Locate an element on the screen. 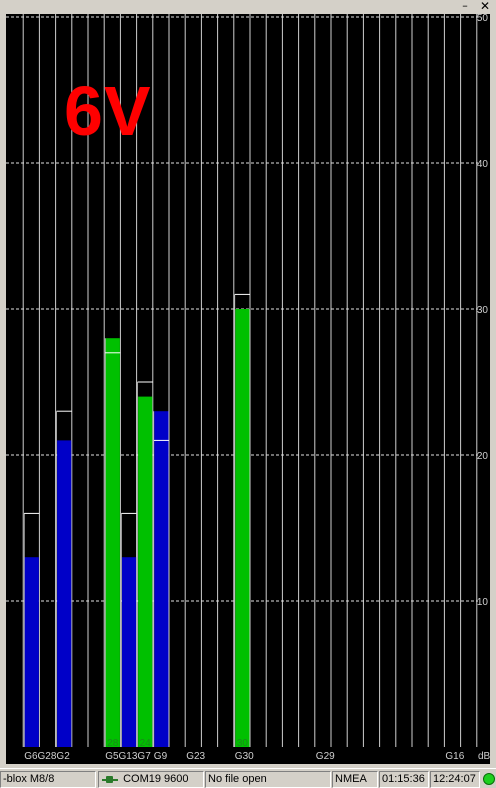  x-tick-label: G5G13G7 is located at coordinates (128, 756).